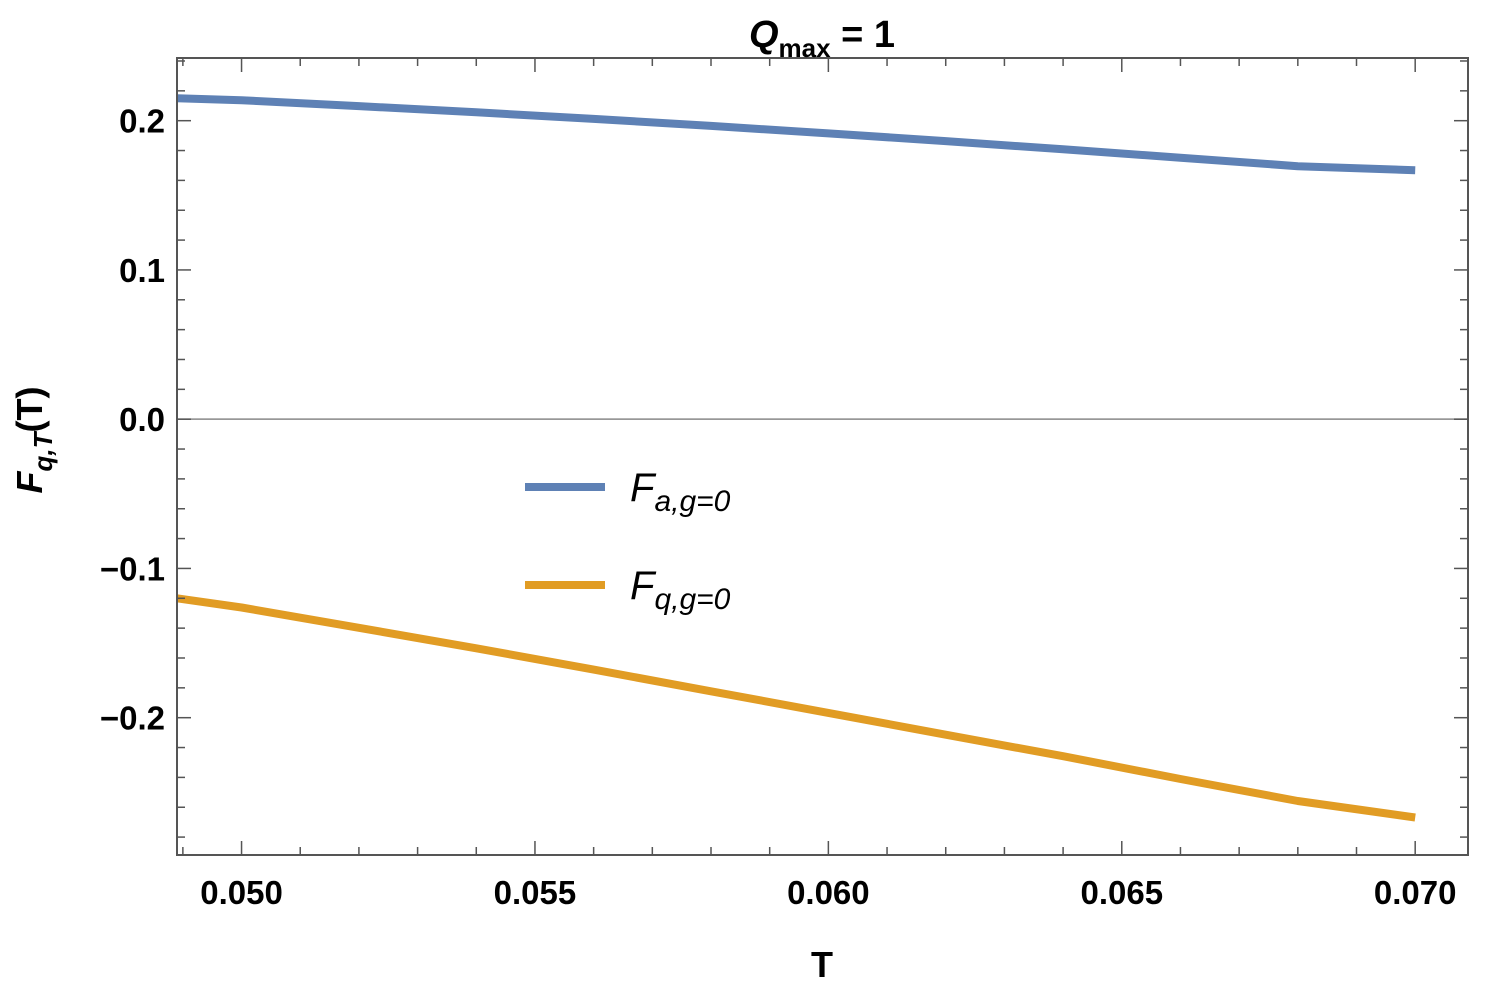 The image size is (1495, 987). What do you see at coordinates (822, 38) in the screenshot?
I see `chart-title: Qmax = 1` at bounding box center [822, 38].